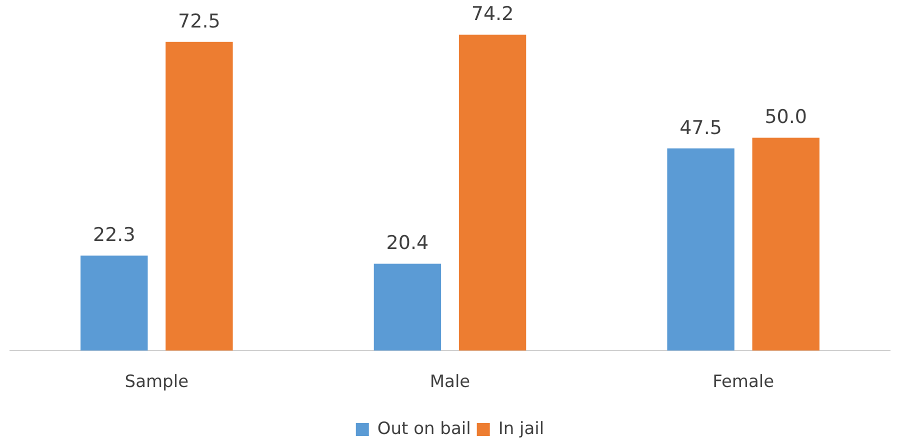 The width and height of the screenshot is (899, 448). Describe the element at coordinates (743, 382) in the screenshot. I see `x-tick-label: Female` at that location.